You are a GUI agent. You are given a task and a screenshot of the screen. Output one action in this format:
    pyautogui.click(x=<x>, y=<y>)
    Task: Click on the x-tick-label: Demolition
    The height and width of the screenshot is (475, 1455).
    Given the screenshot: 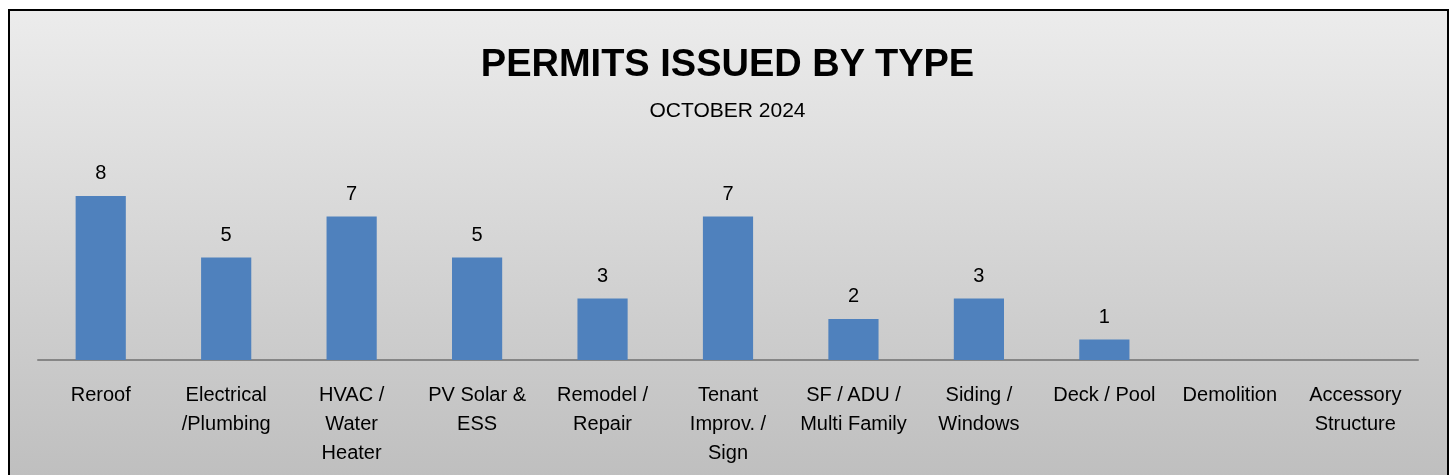 What is the action you would take?
    pyautogui.click(x=1230, y=393)
    